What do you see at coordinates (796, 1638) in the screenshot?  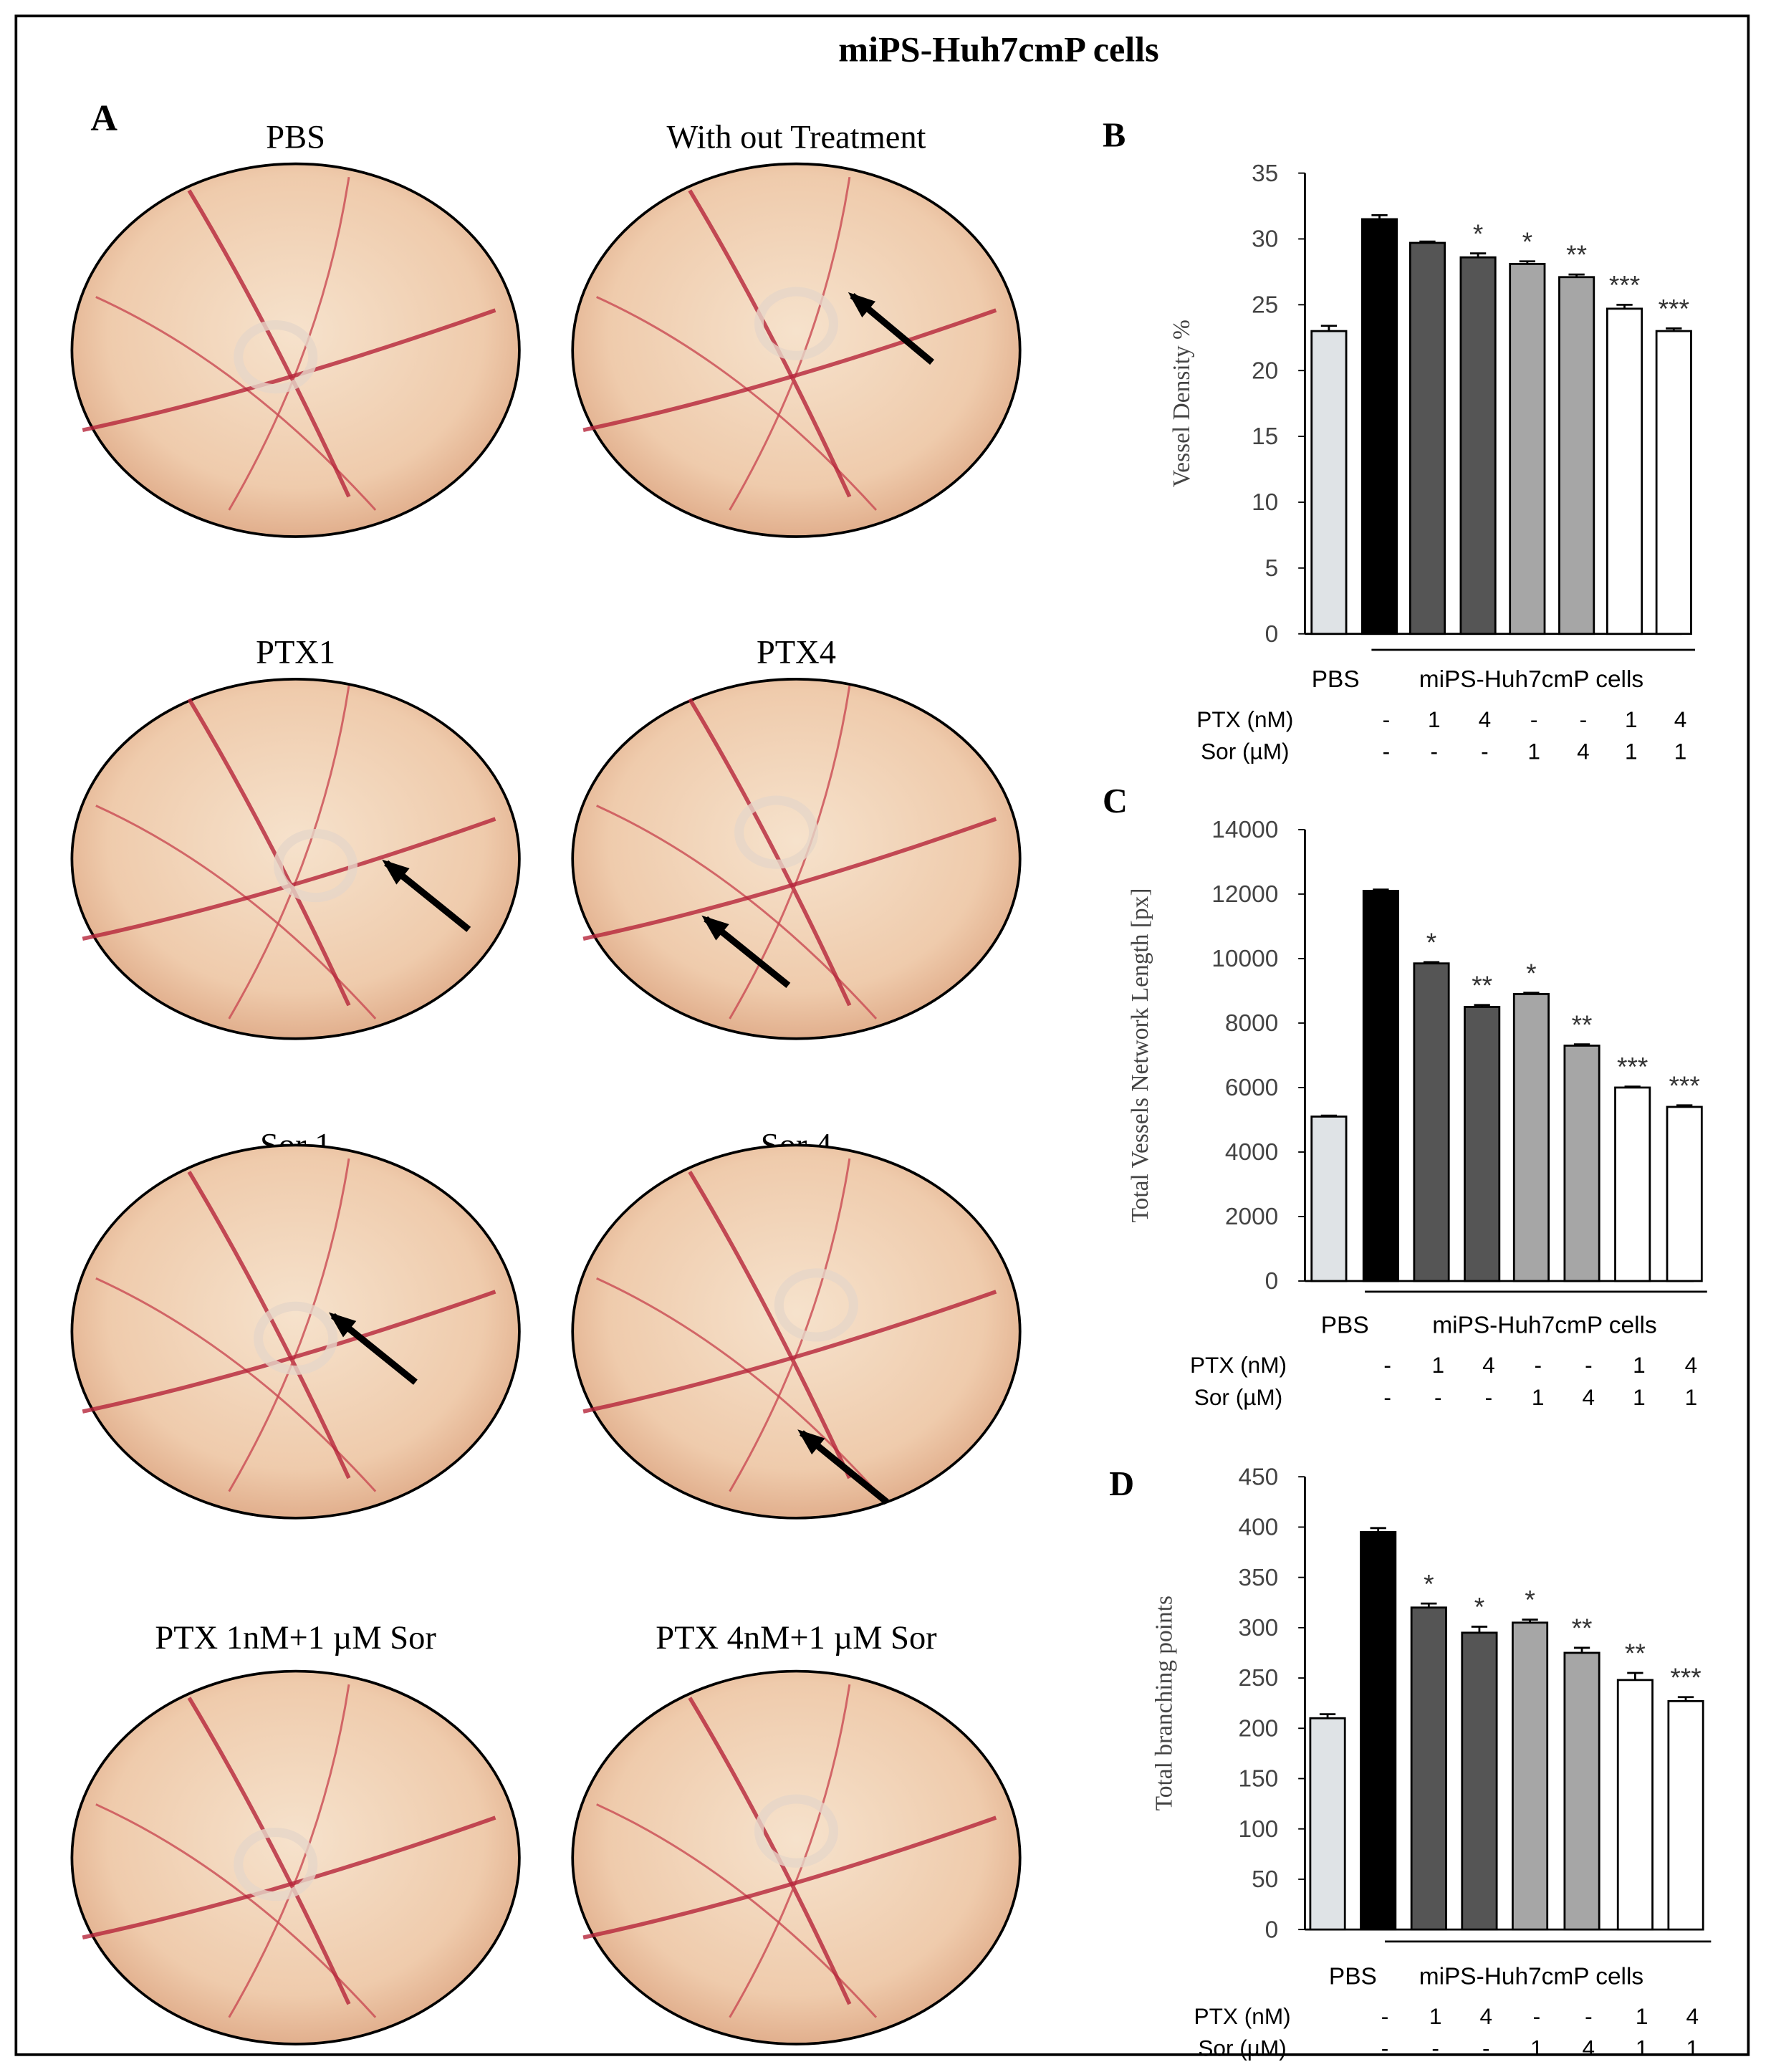 I see `photo-caption: PTX 4nM+1 µM Sor` at bounding box center [796, 1638].